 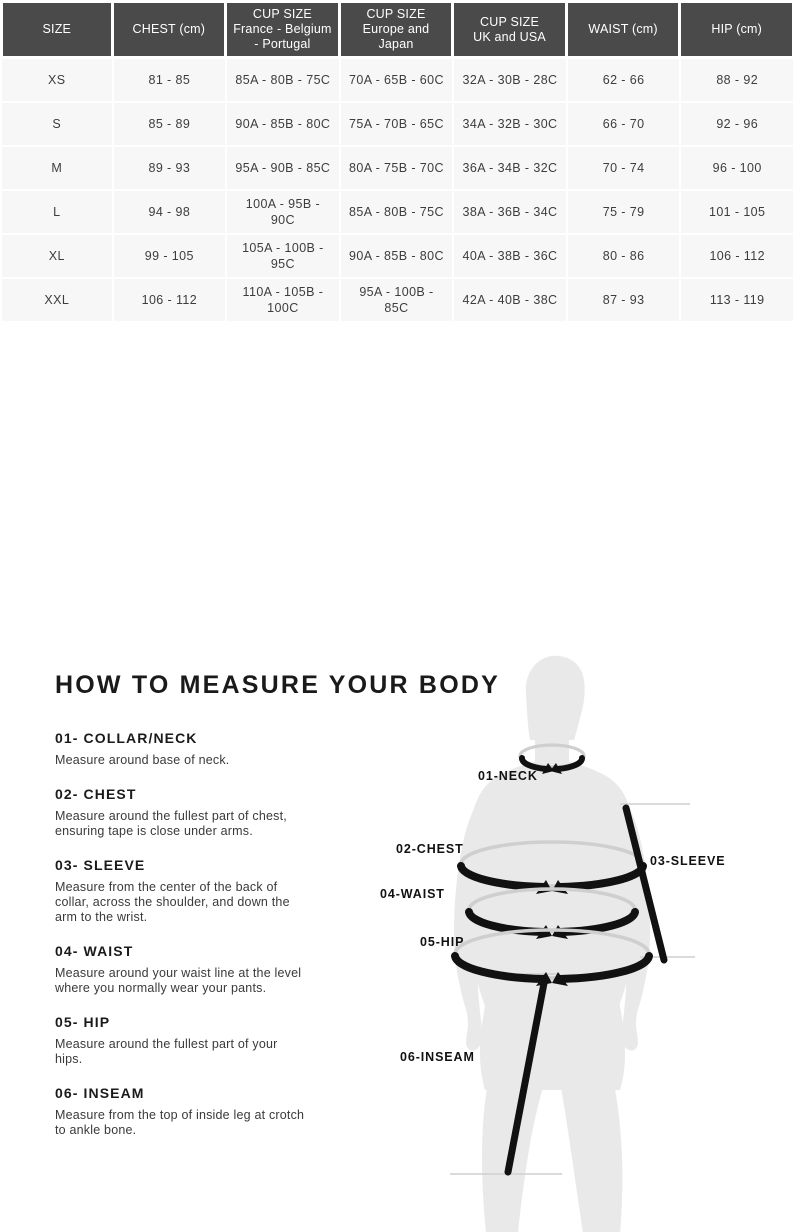 I want to click on cell-hip: 88 - 92, so click(x=738, y=81).